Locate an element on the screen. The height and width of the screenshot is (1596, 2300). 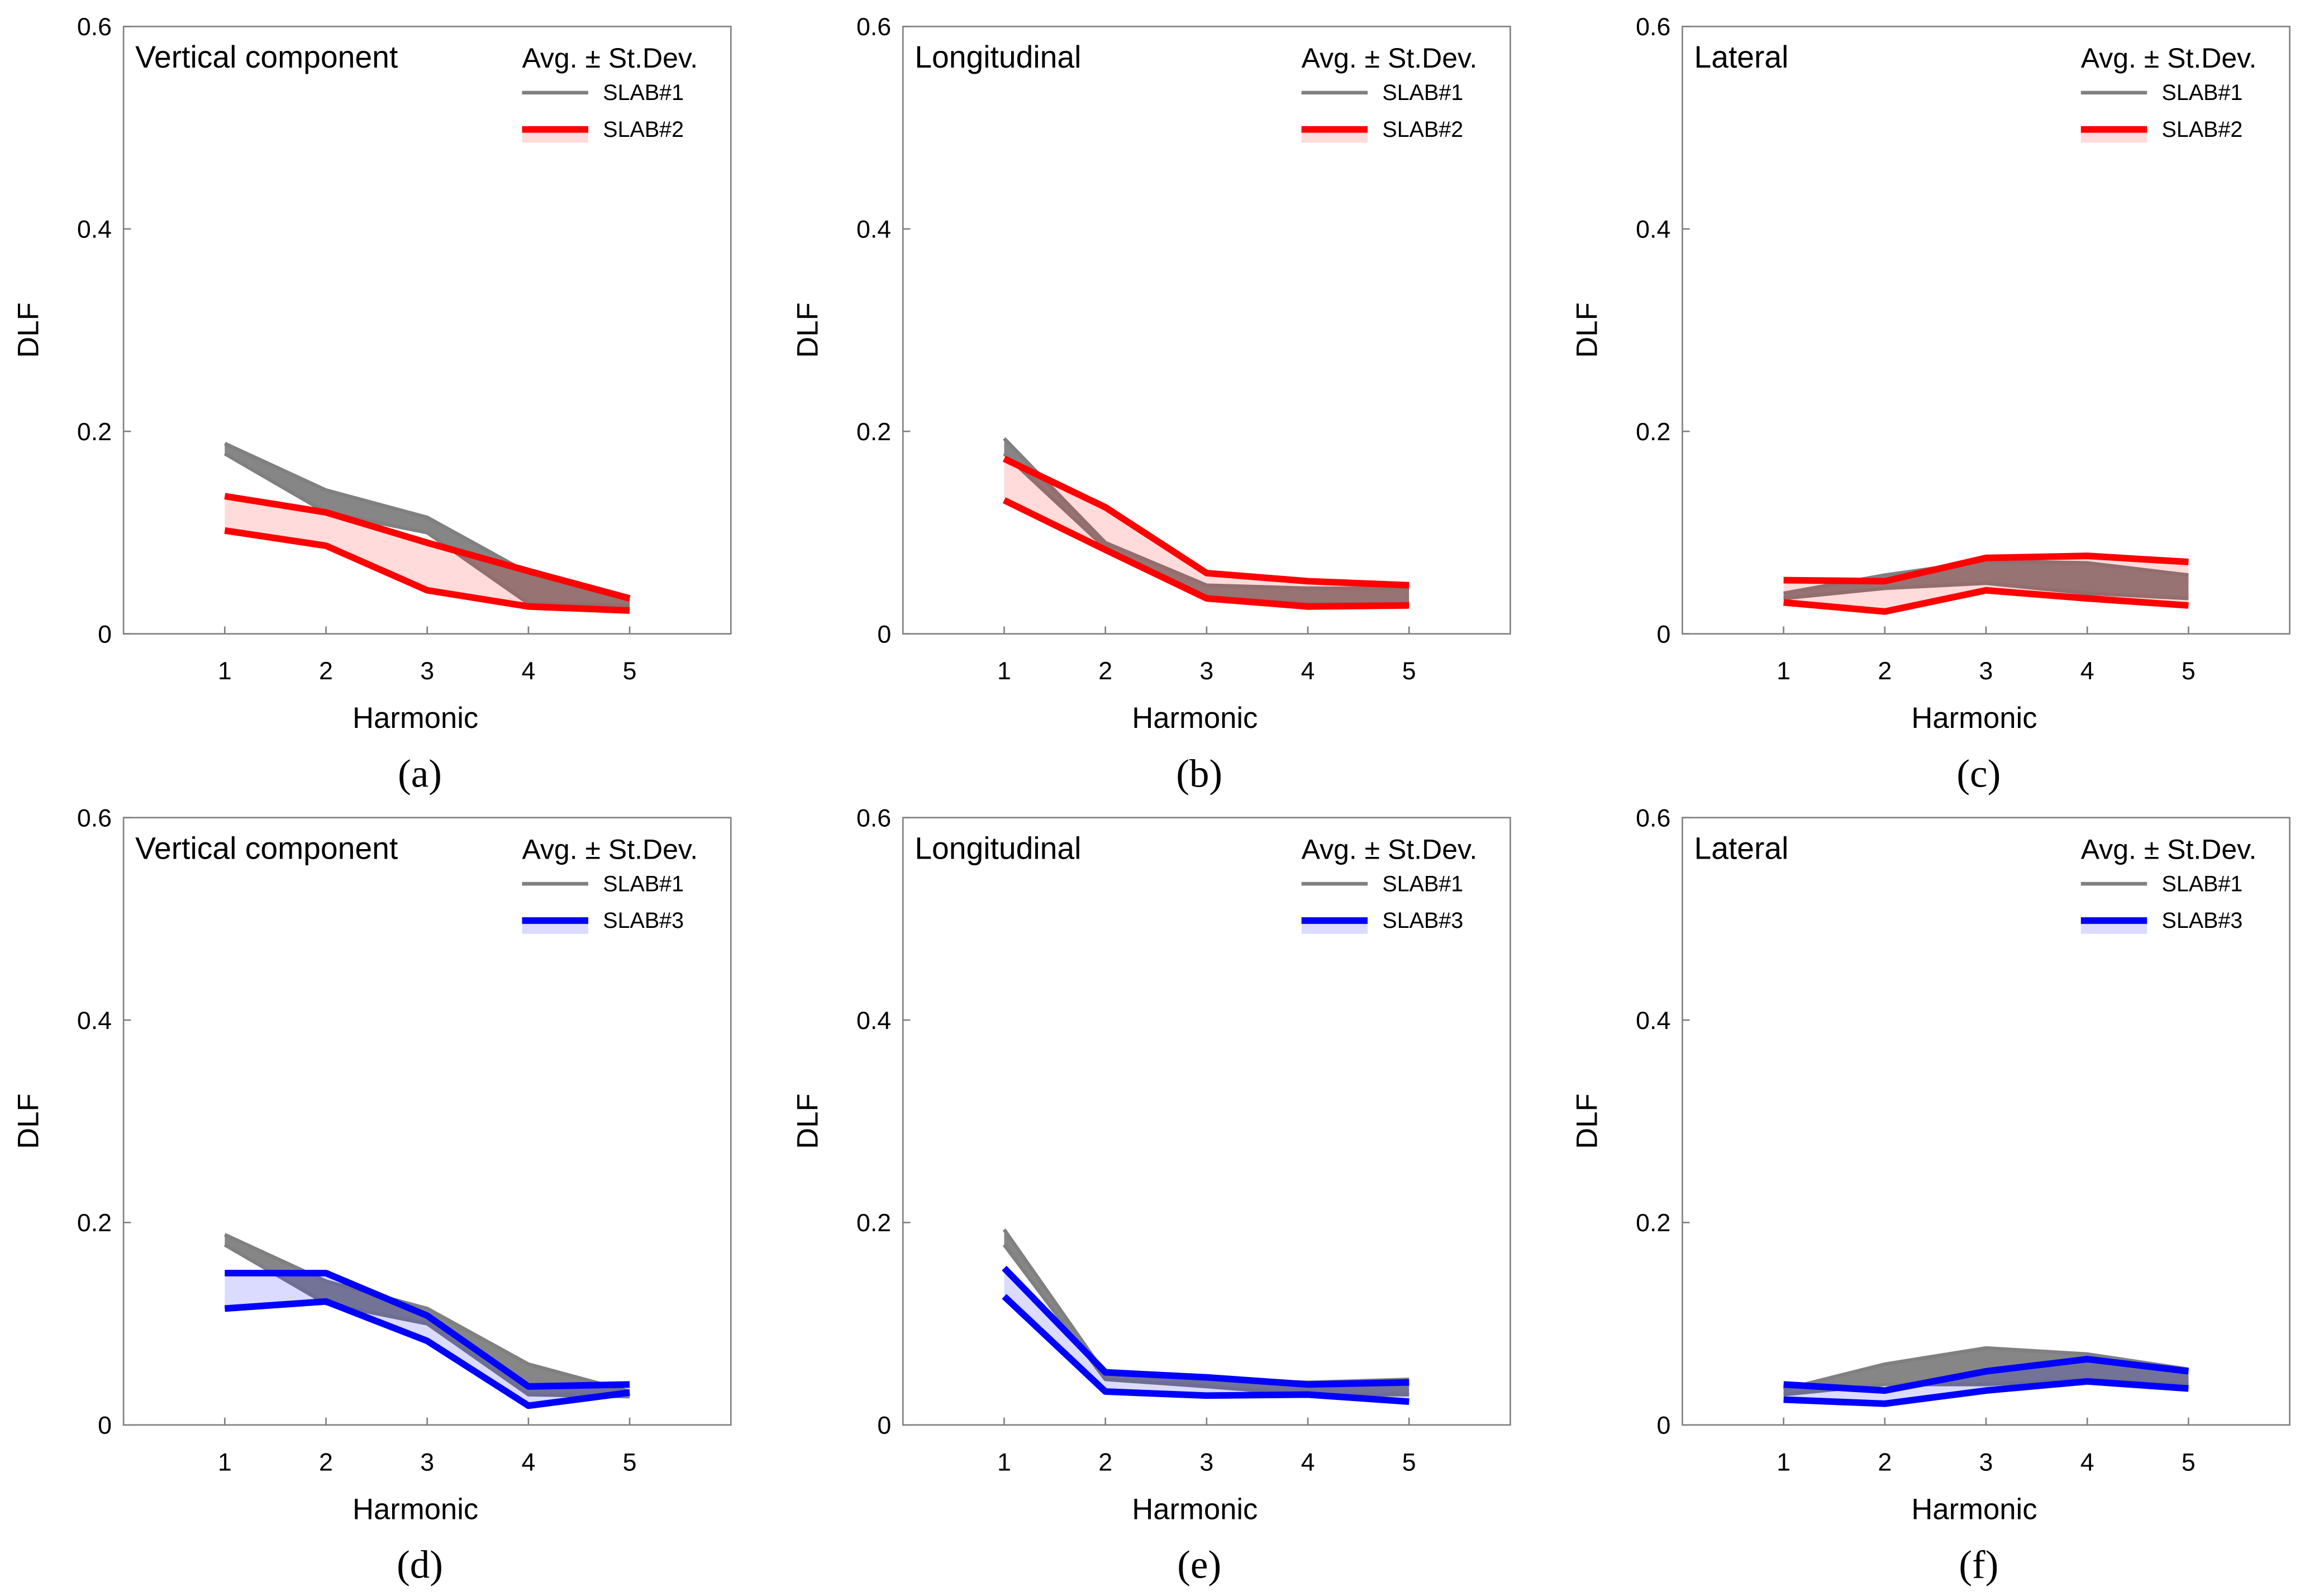
panel-label: (f) is located at coordinates (1978, 1565).